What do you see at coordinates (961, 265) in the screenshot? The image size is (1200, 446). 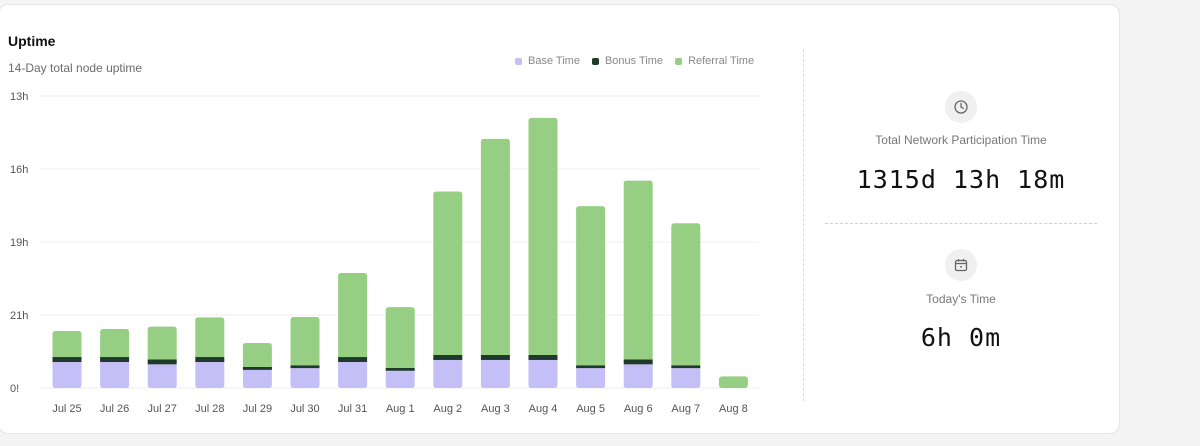 I see `calendar-icon` at bounding box center [961, 265].